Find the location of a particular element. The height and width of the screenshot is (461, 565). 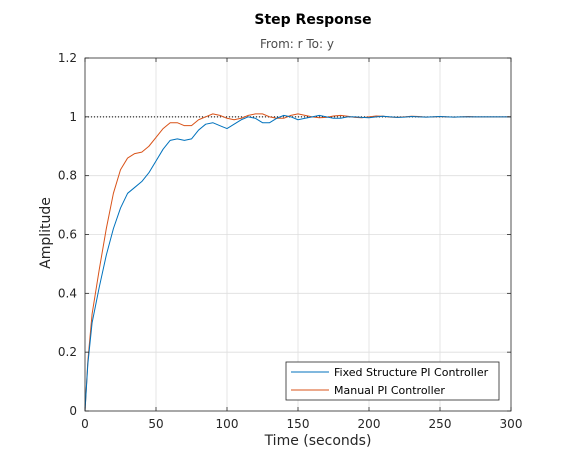

y-tick-label: 0.2 is located at coordinates (67, 352).